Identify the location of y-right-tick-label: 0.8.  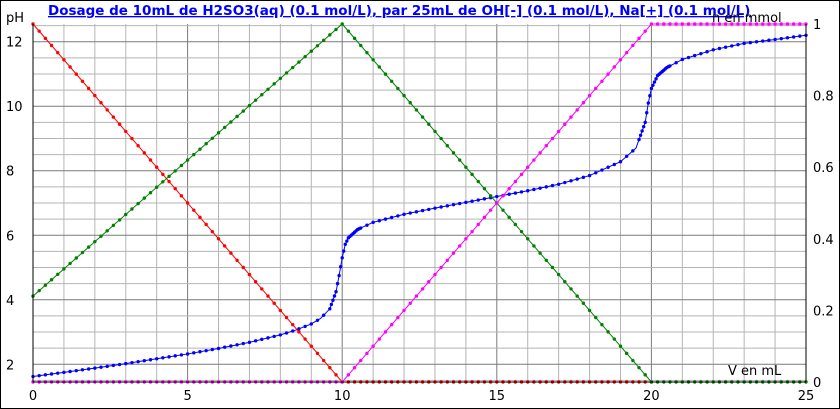
(823, 97).